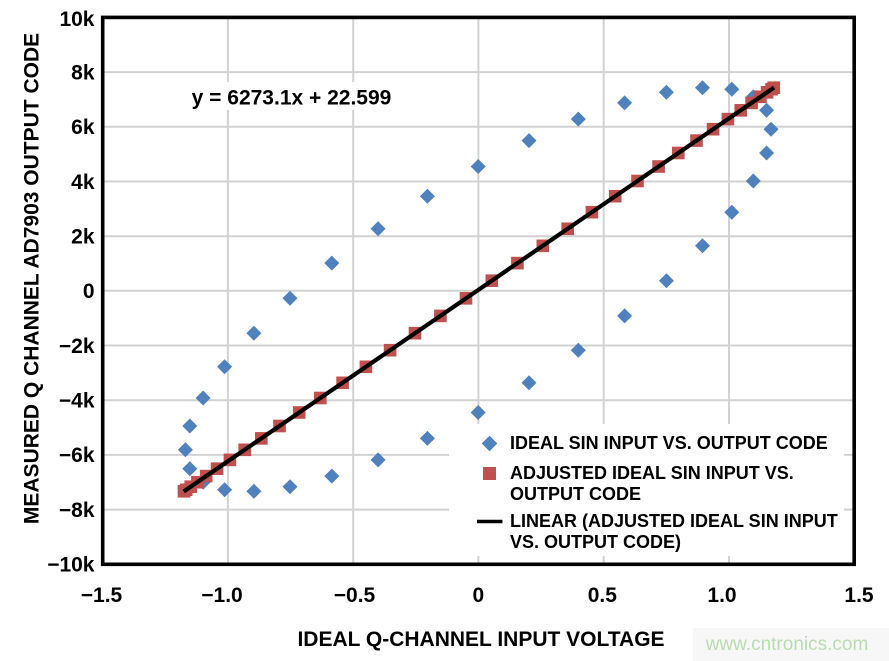 The height and width of the screenshot is (661, 889). What do you see at coordinates (292, 98) in the screenshot?
I see `svg-text: y = 6273.1x + 22.599` at bounding box center [292, 98].